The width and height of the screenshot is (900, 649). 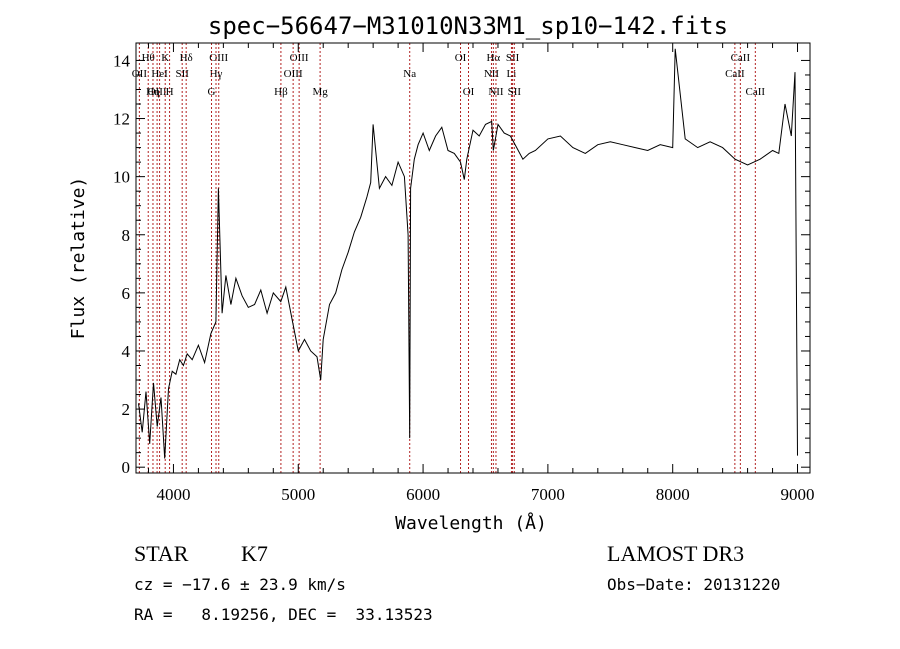 I want to click on coords-text: RA = 8.19256, DEC = 33.13523, so click(x=283, y=614).